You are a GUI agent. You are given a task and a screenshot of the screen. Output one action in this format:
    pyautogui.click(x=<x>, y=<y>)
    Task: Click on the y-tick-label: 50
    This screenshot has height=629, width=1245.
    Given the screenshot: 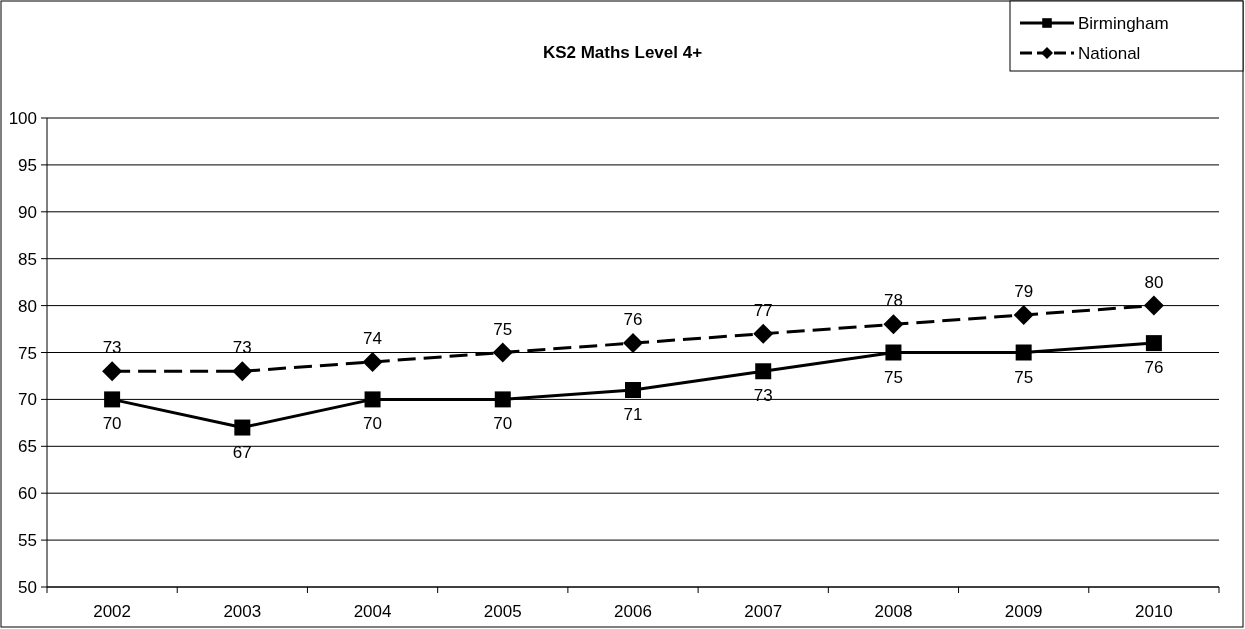 What is the action you would take?
    pyautogui.click(x=27, y=587)
    